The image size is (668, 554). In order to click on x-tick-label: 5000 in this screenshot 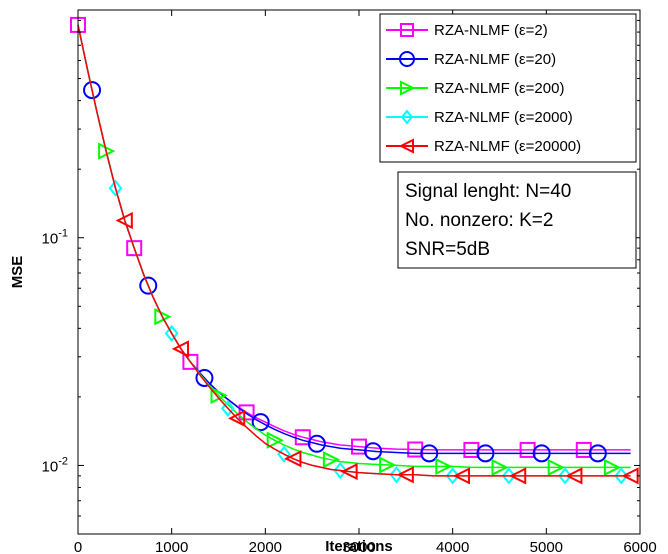, I will do `click(546, 546)`.